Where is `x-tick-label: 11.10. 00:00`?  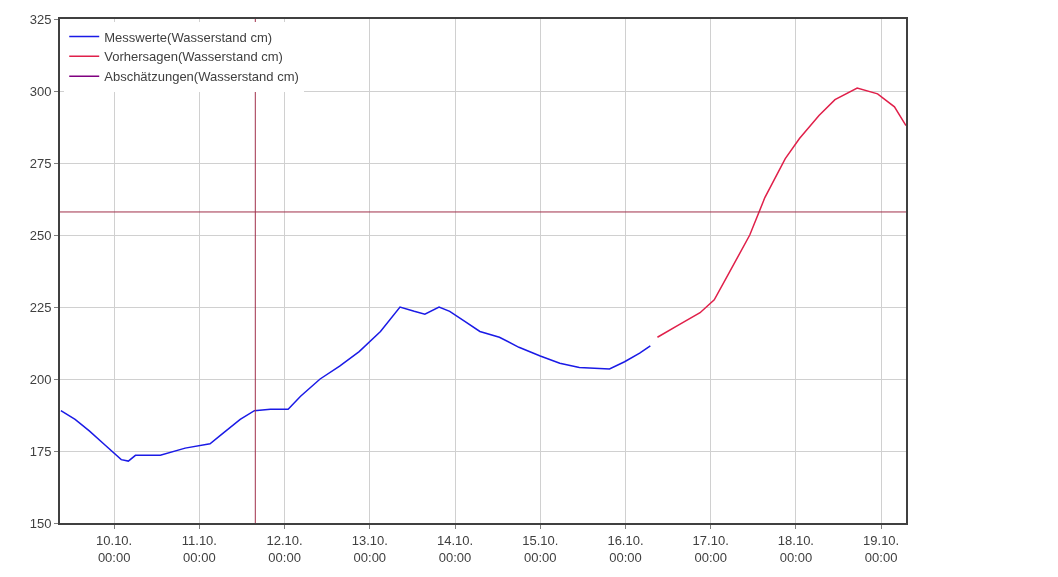 x-tick-label: 11.10. 00:00 is located at coordinates (199, 548).